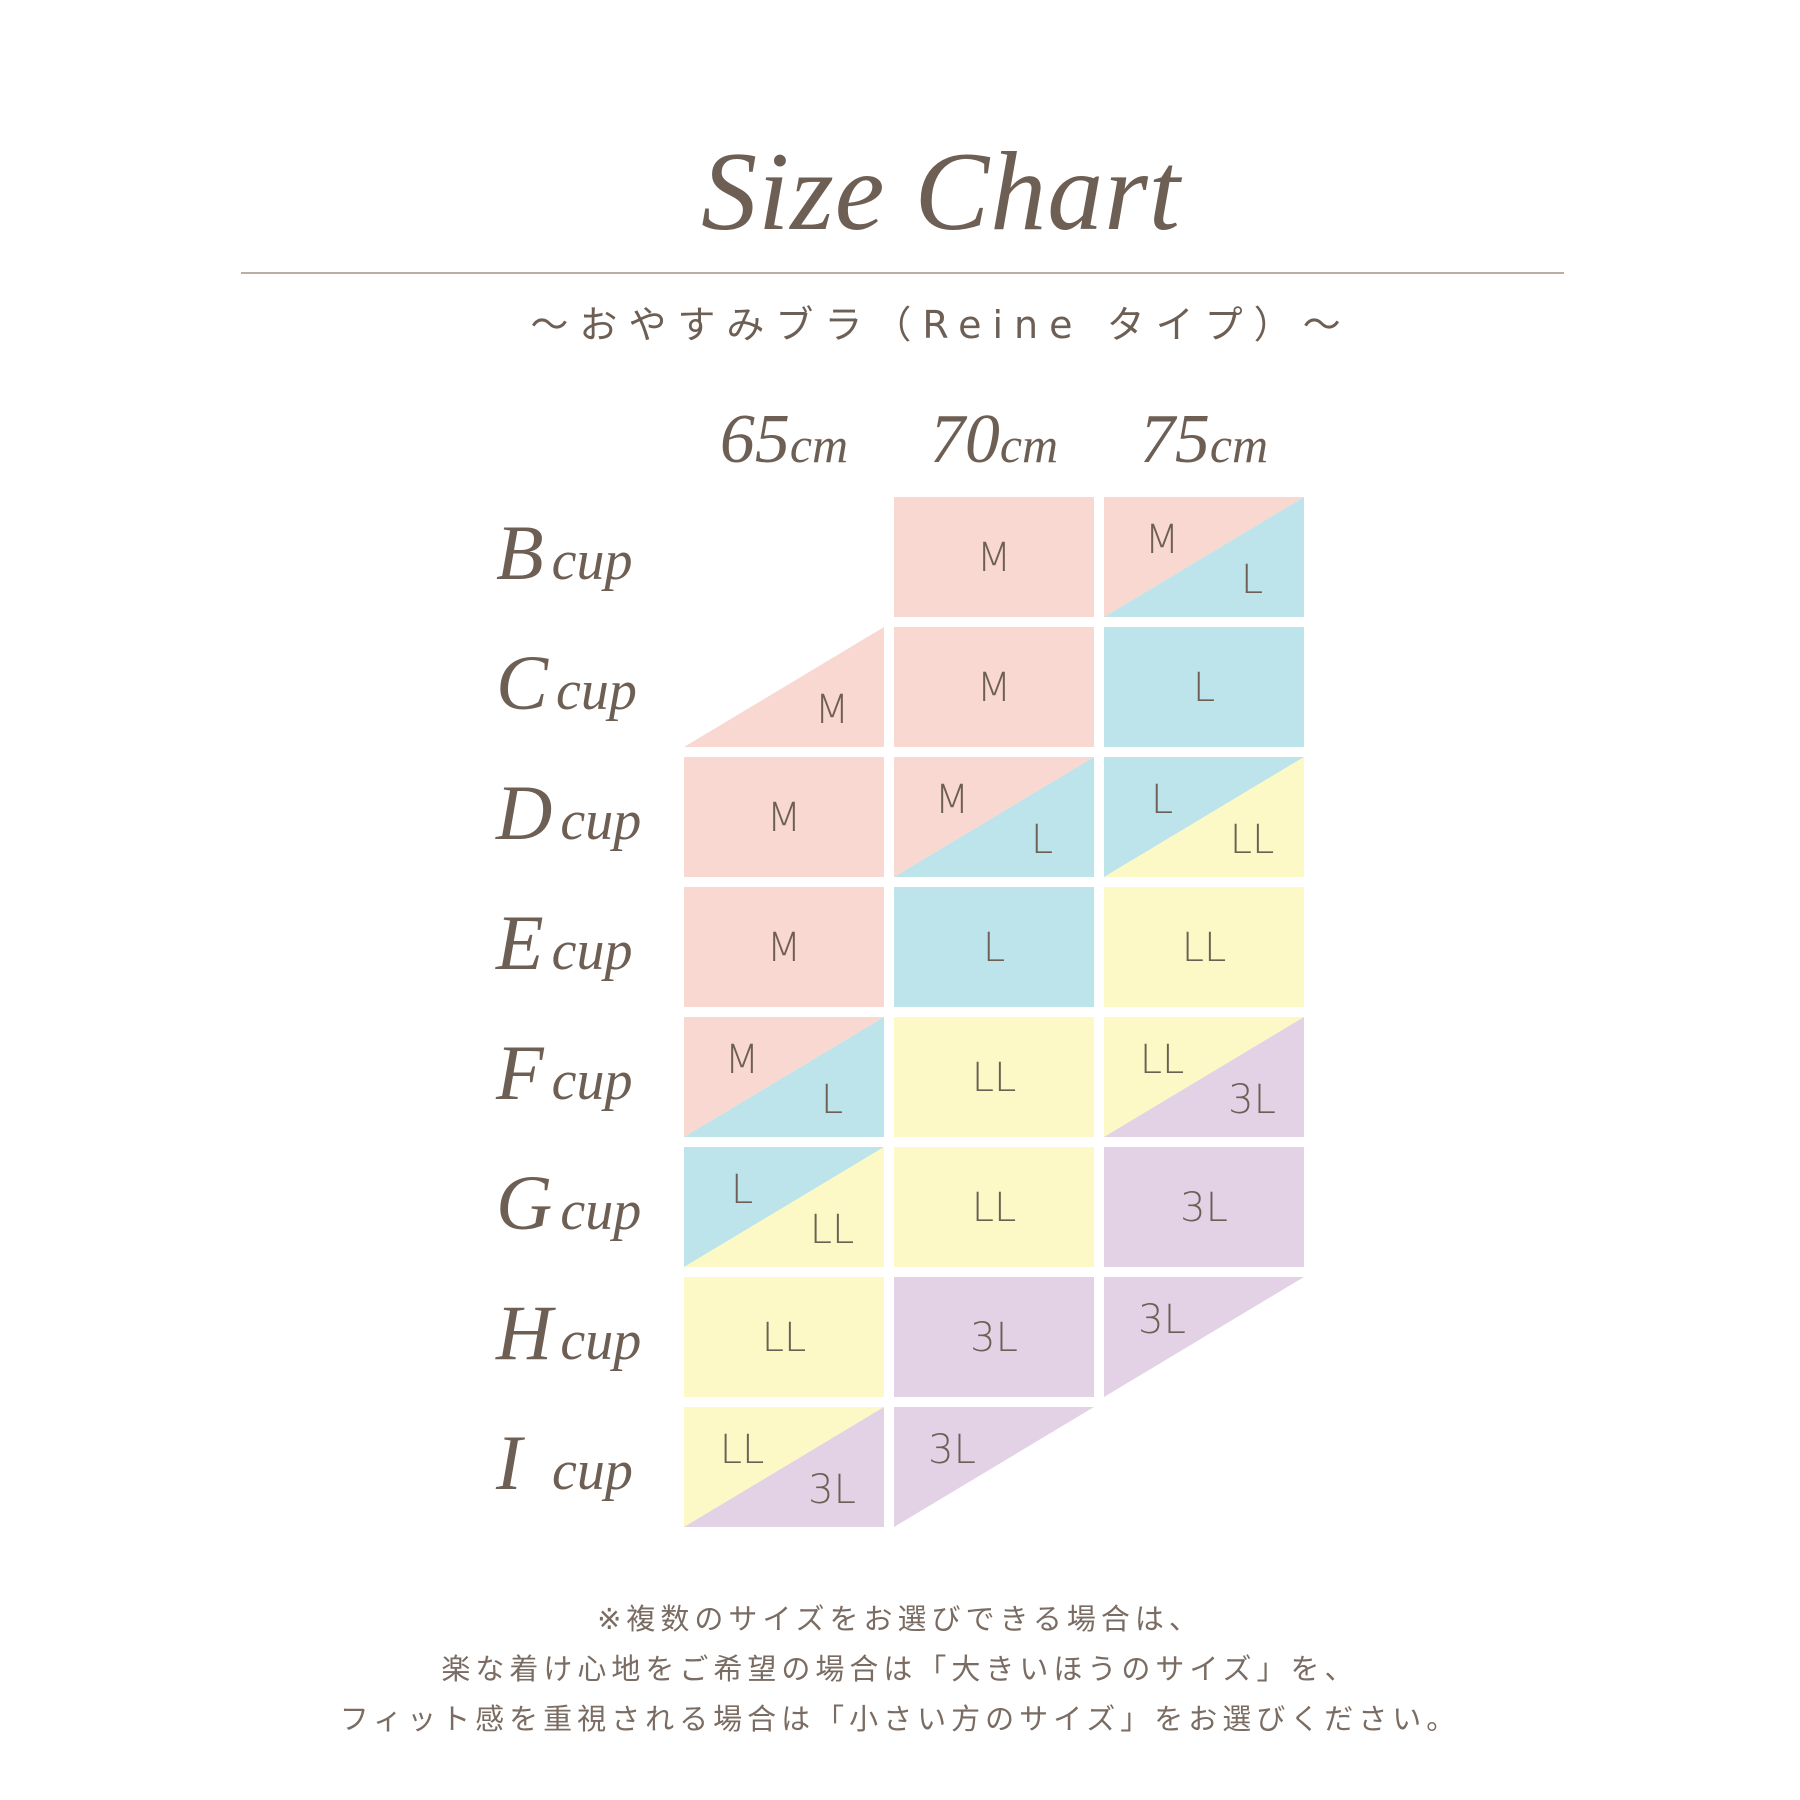 This screenshot has width=1800, height=1800. Describe the element at coordinates (994, 1467) in the screenshot. I see `cell-I-70-upper-triangle` at that location.